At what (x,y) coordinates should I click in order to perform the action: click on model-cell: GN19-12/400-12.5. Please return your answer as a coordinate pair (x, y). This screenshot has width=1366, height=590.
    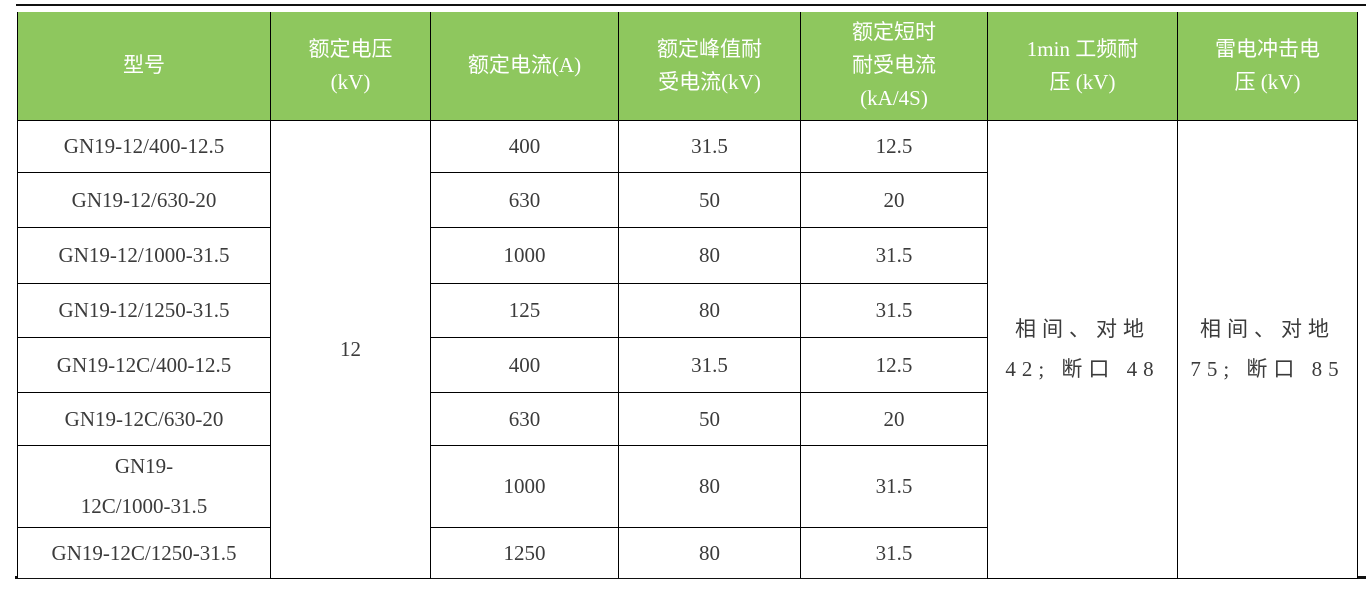
    Looking at the image, I should click on (144, 146).